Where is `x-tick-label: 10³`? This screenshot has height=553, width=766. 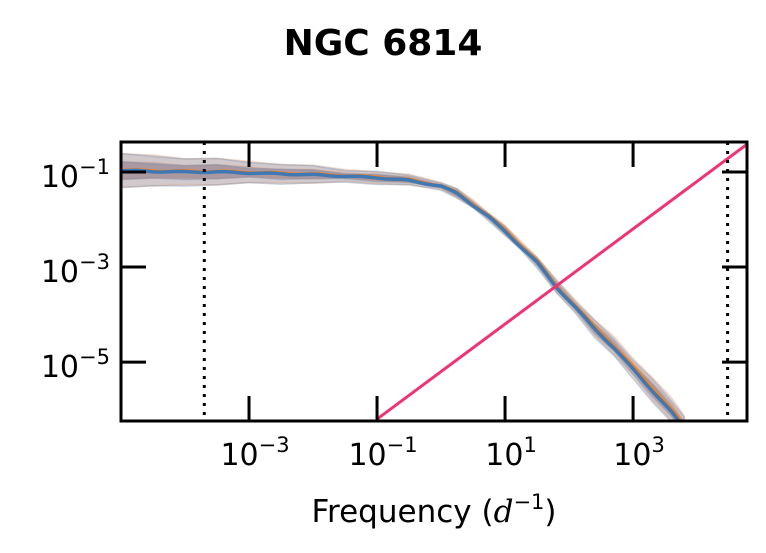 x-tick-label: 10³ is located at coordinates (639, 453).